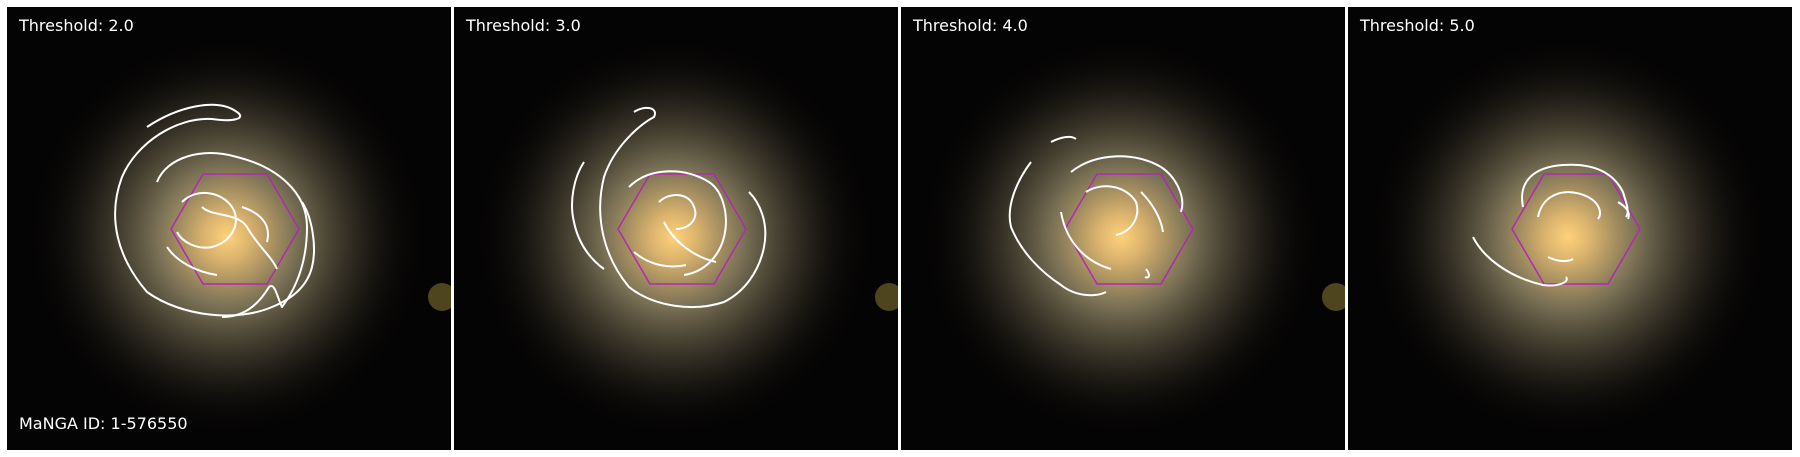 The width and height of the screenshot is (1800, 457). I want to click on manga-id-label: MaNGA ID: 1-576550, so click(103, 423).